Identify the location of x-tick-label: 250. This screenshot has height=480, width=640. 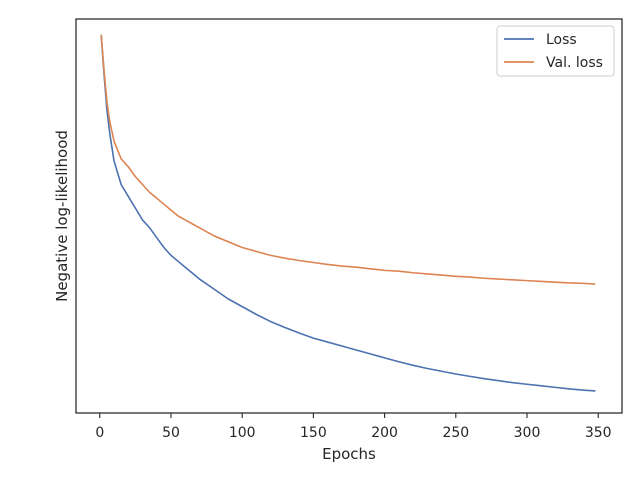
(455, 433).